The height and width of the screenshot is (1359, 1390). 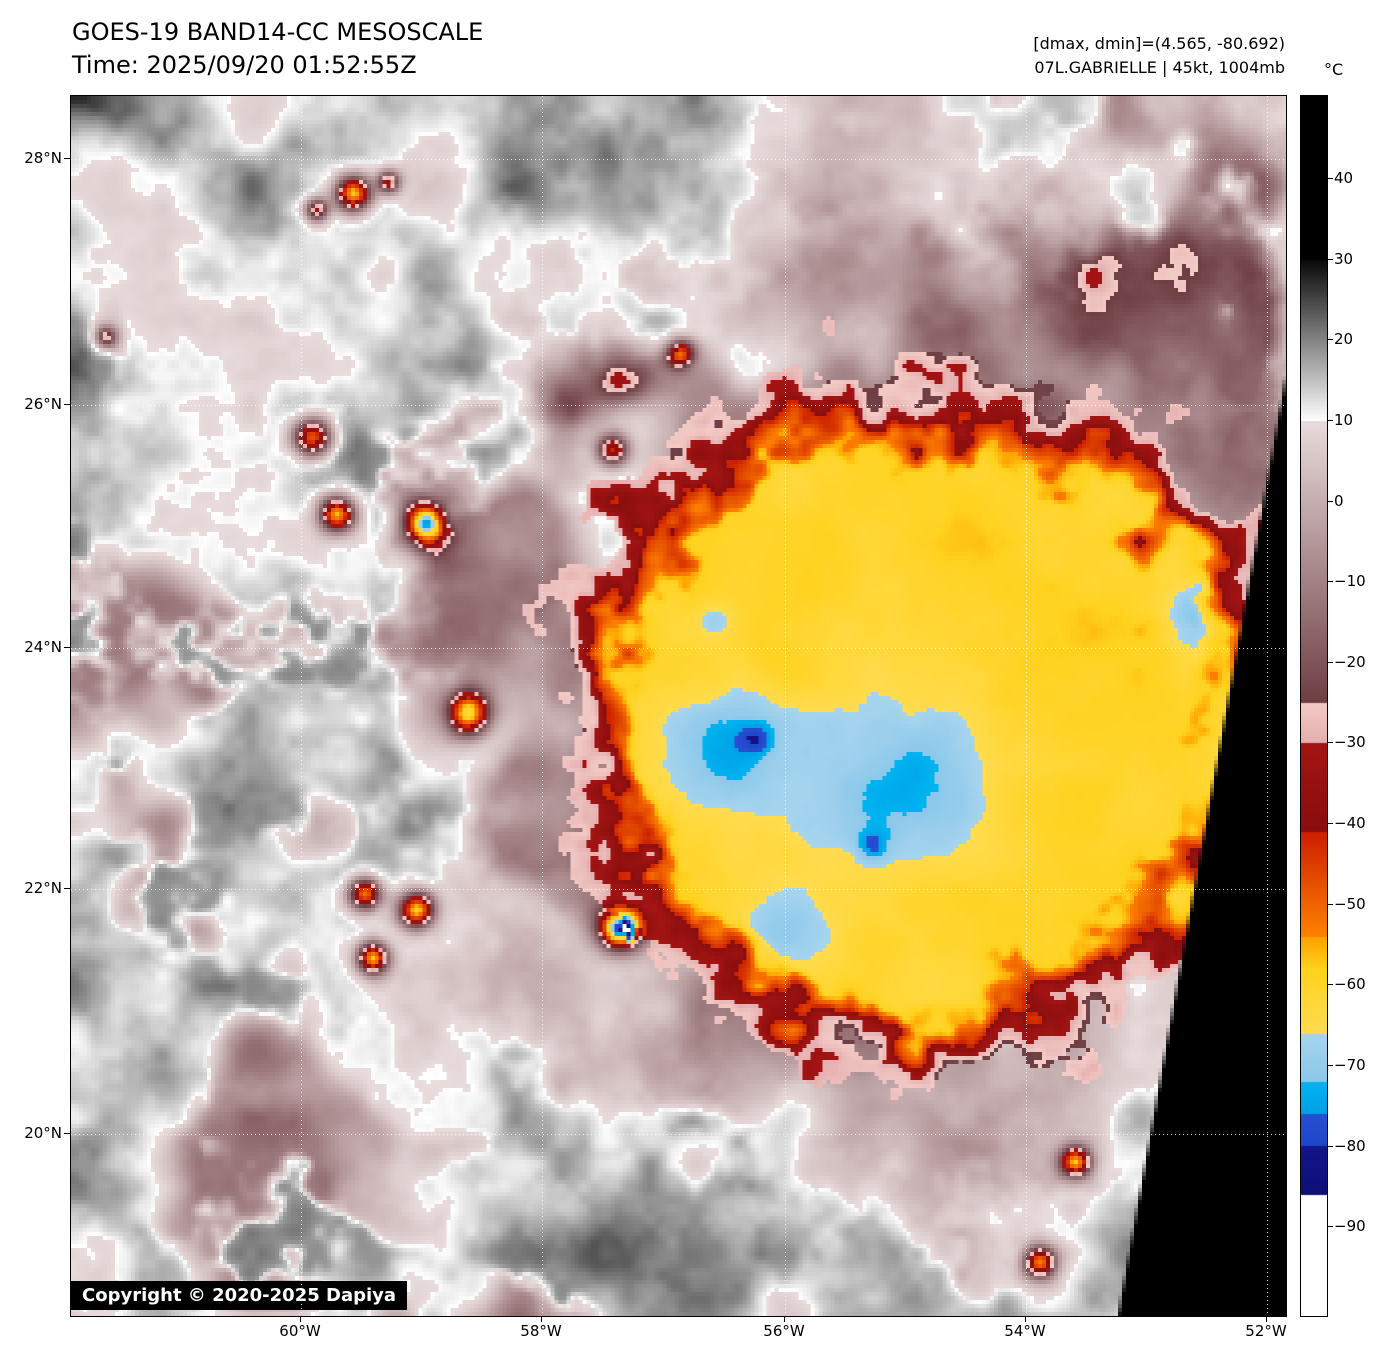 What do you see at coordinates (1350, 661) in the screenshot?
I see `colorbar-tick-label: −20` at bounding box center [1350, 661].